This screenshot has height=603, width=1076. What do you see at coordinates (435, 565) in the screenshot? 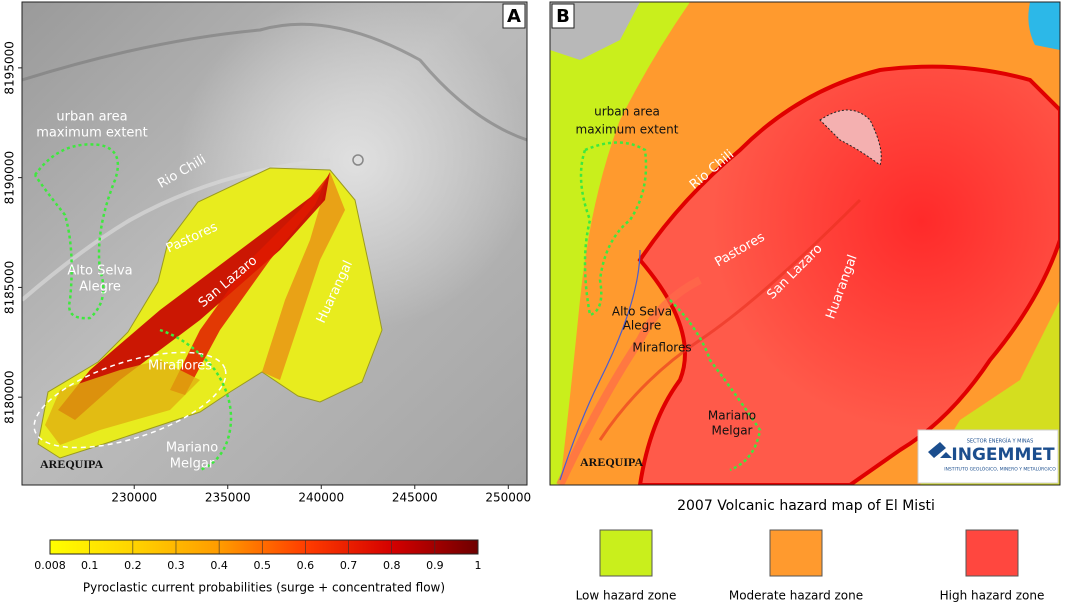
I see `colorbar-tick-label: 0.9` at bounding box center [435, 565].